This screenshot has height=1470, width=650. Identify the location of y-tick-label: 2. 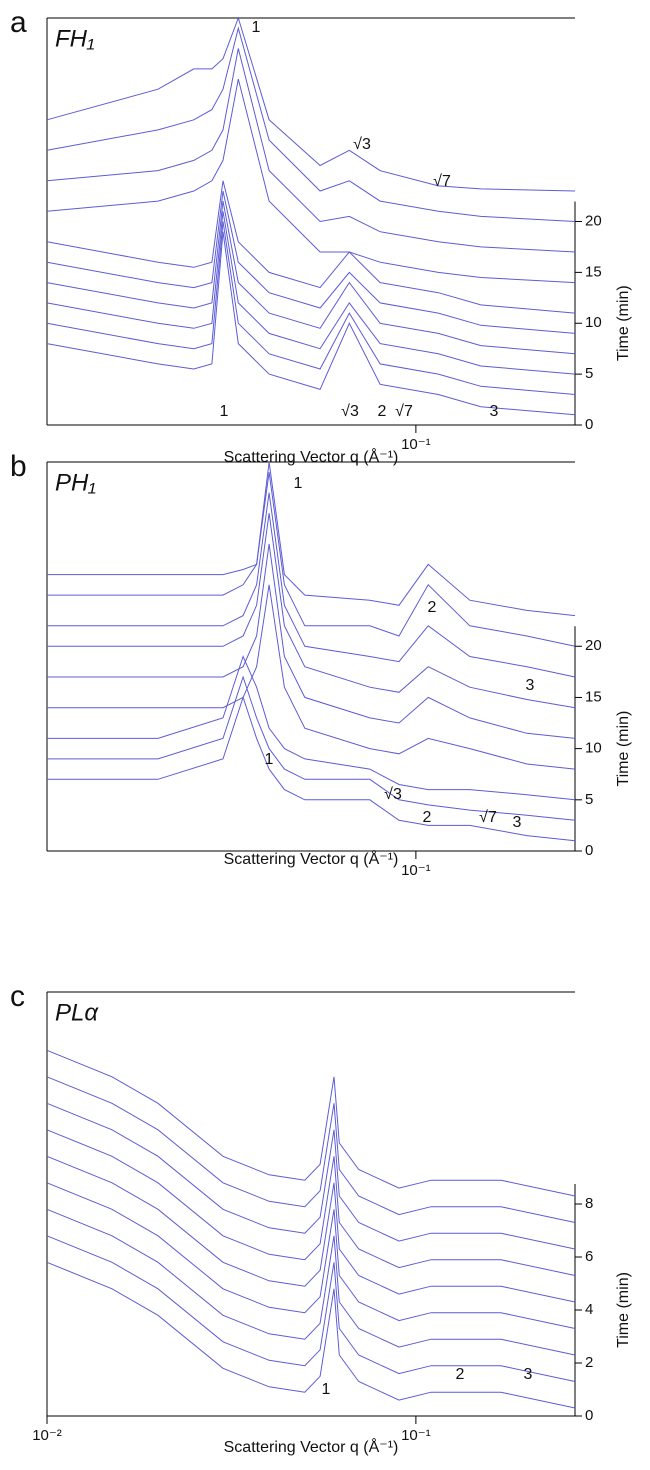
(589, 1362).